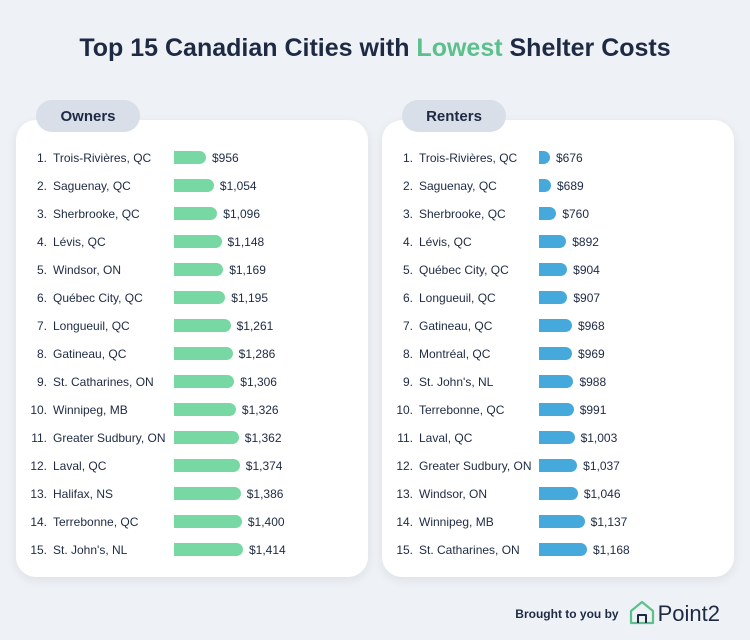 This screenshot has width=750, height=640. What do you see at coordinates (109, 438) in the screenshot?
I see `city-label: Greater Sudbury, ON` at bounding box center [109, 438].